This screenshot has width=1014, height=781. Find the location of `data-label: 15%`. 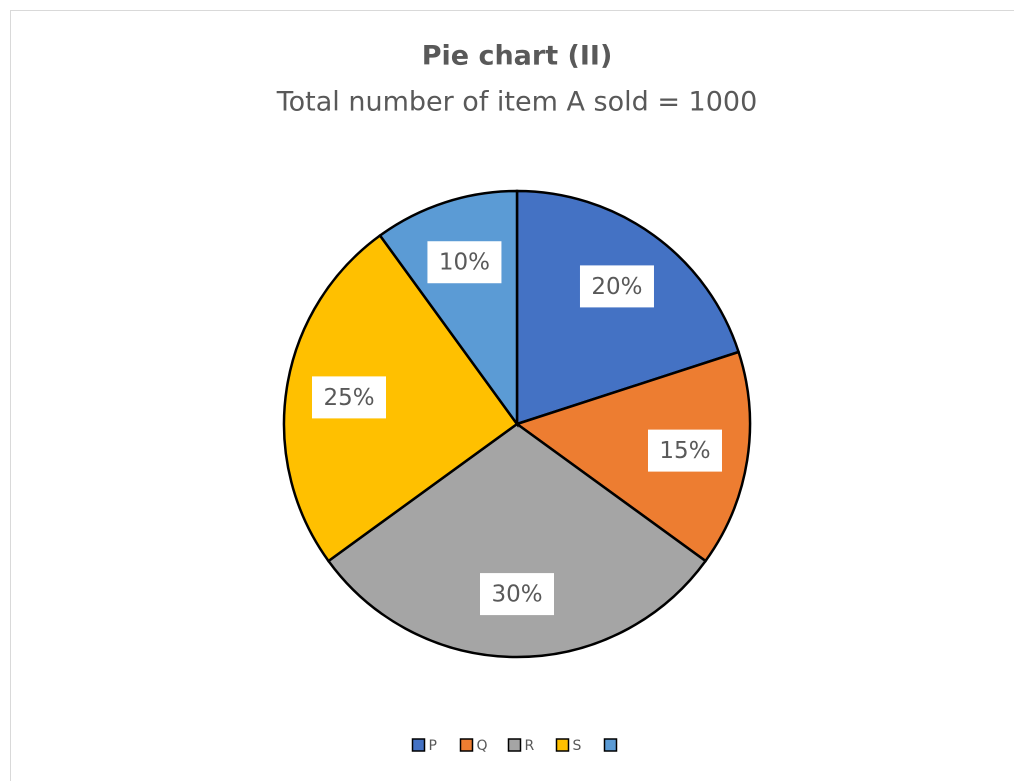

data-label: 15% is located at coordinates (684, 450).